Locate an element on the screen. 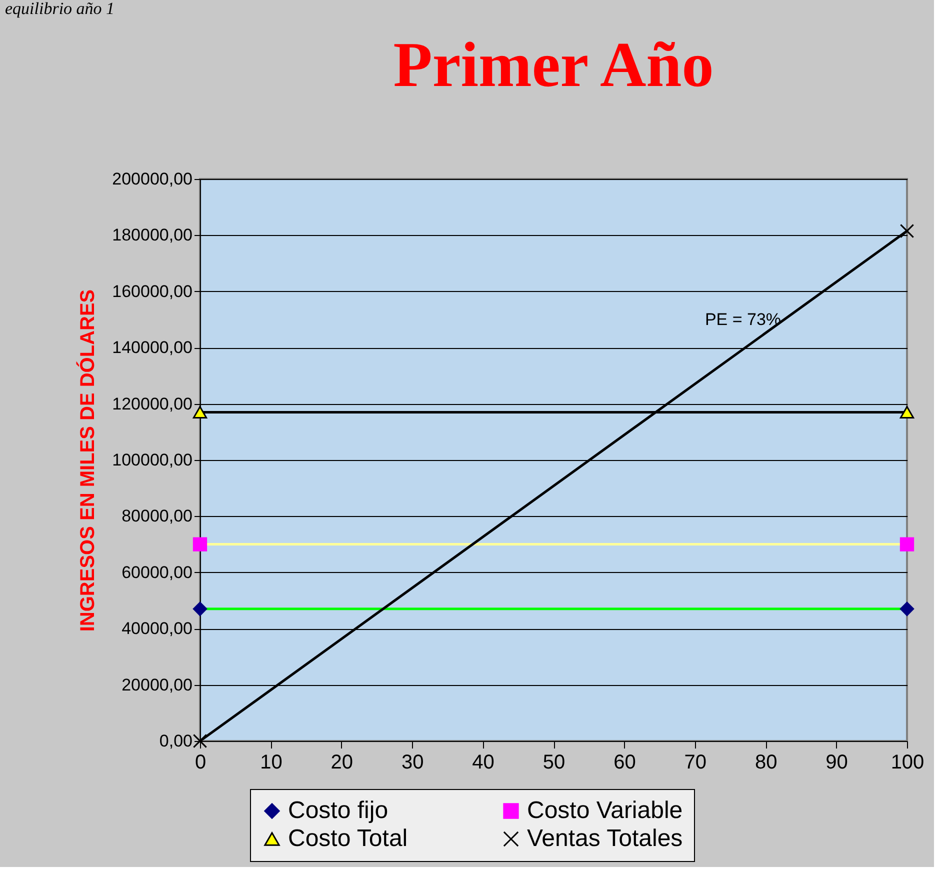 This screenshot has width=936, height=890. x-tick-label: 90 is located at coordinates (837, 763).